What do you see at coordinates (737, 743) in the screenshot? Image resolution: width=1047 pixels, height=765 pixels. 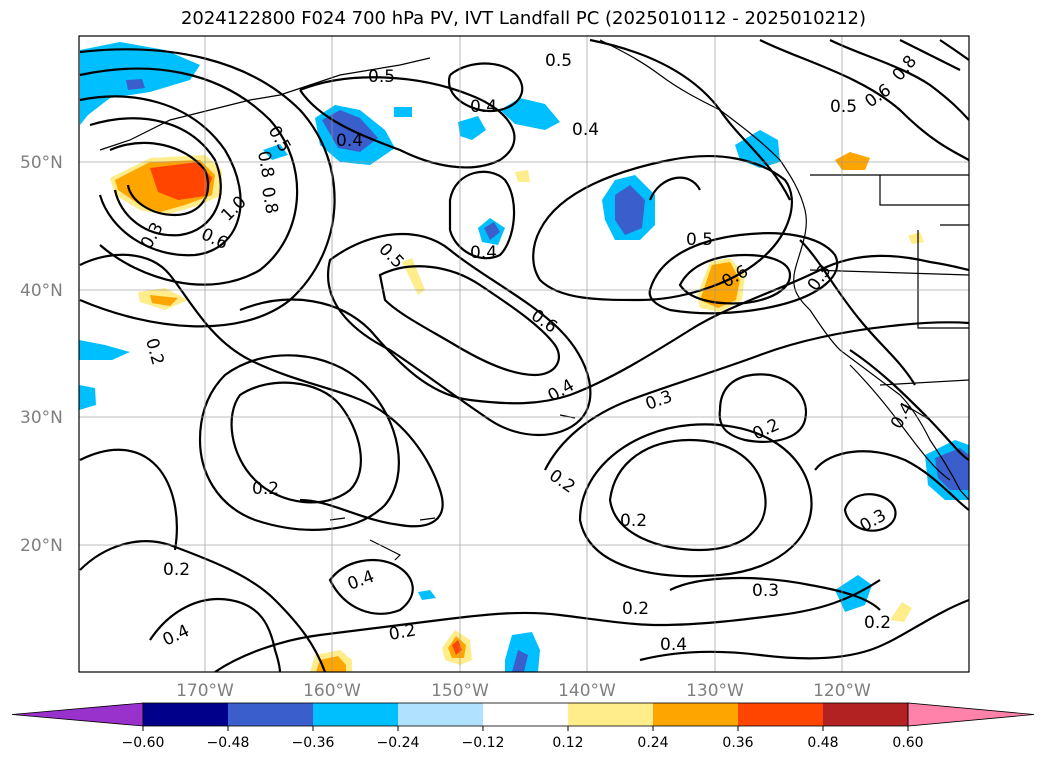 I see `colorbar-tick-label: 0.36` at bounding box center [737, 743].